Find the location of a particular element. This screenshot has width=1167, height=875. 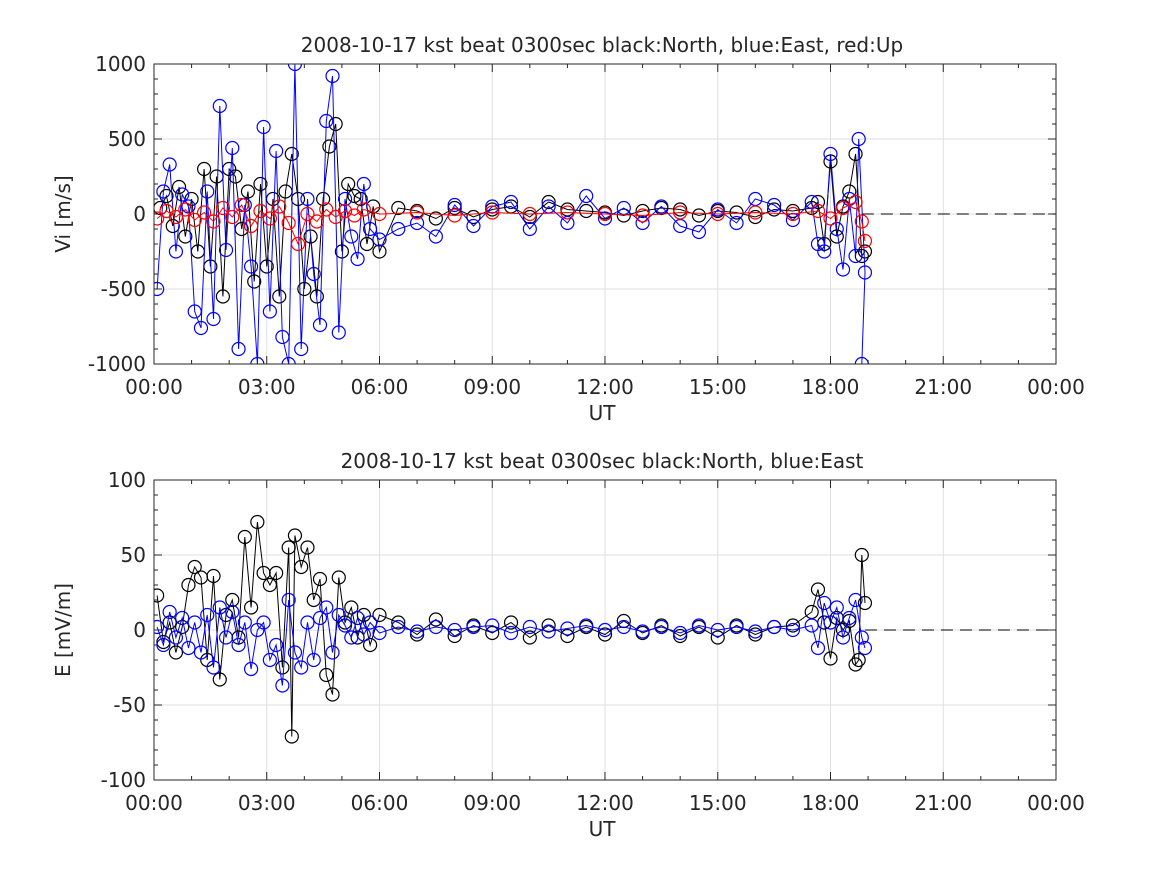

y-tick-label: -1000 is located at coordinates (117, 364).